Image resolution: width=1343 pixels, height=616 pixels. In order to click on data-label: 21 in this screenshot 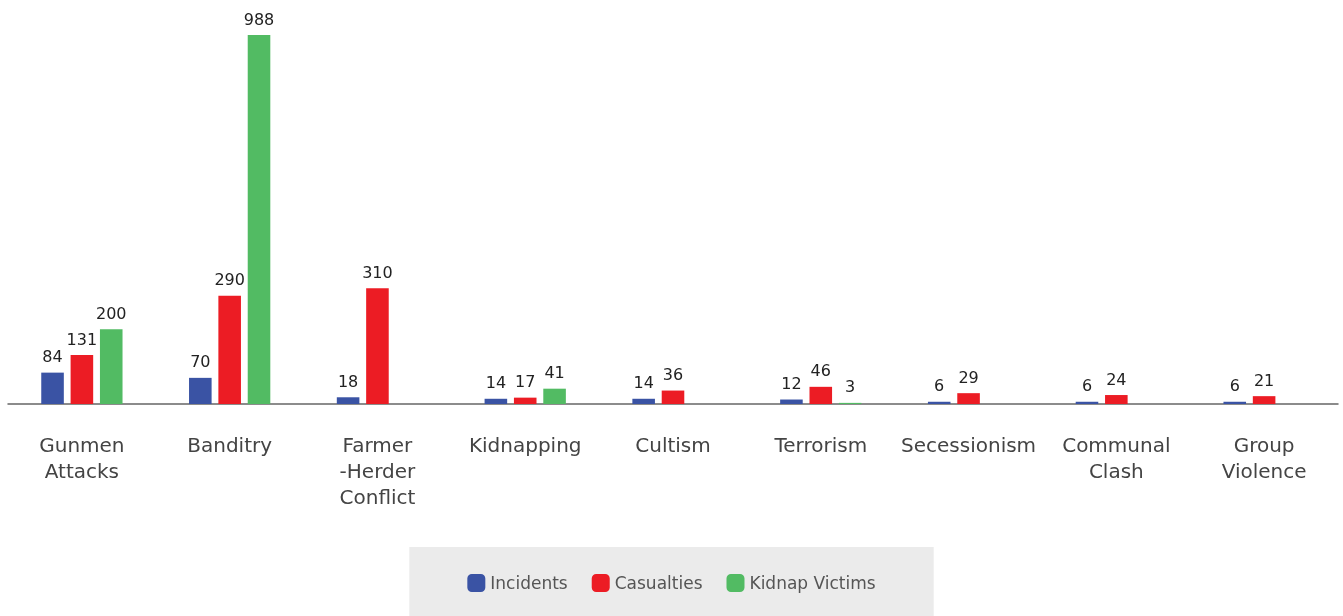, I will do `click(1264, 380)`.